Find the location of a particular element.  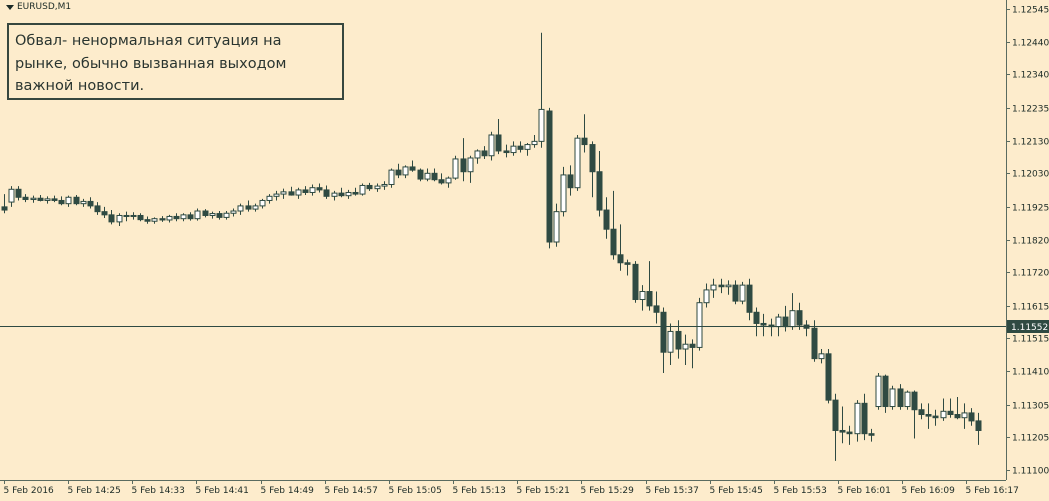

price-tick-label: 1.11820 is located at coordinates (1030, 242).